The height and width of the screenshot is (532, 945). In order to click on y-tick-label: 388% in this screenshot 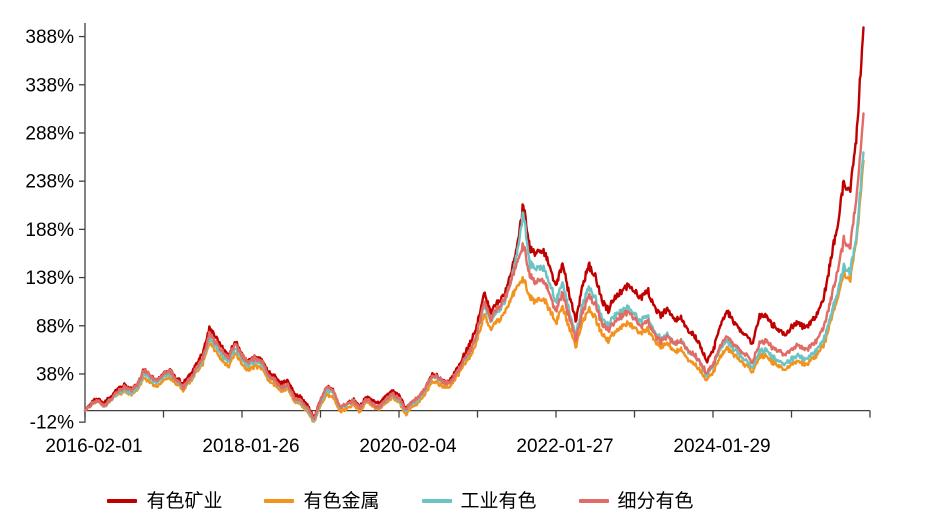, I will do `click(49, 37)`.